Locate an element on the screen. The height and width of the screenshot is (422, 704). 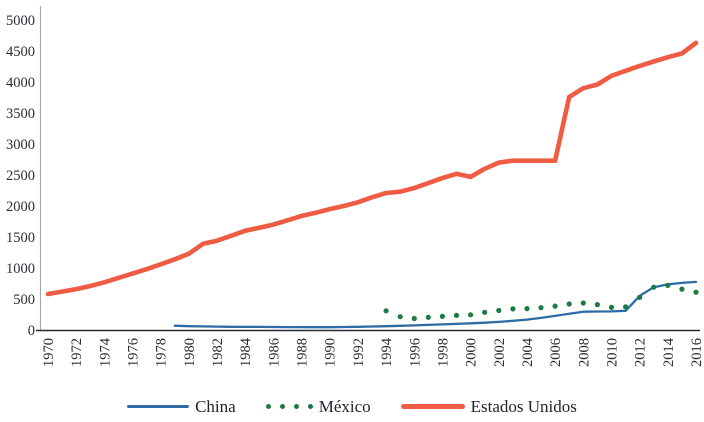
x-tick-label: 2004 is located at coordinates (528, 352).